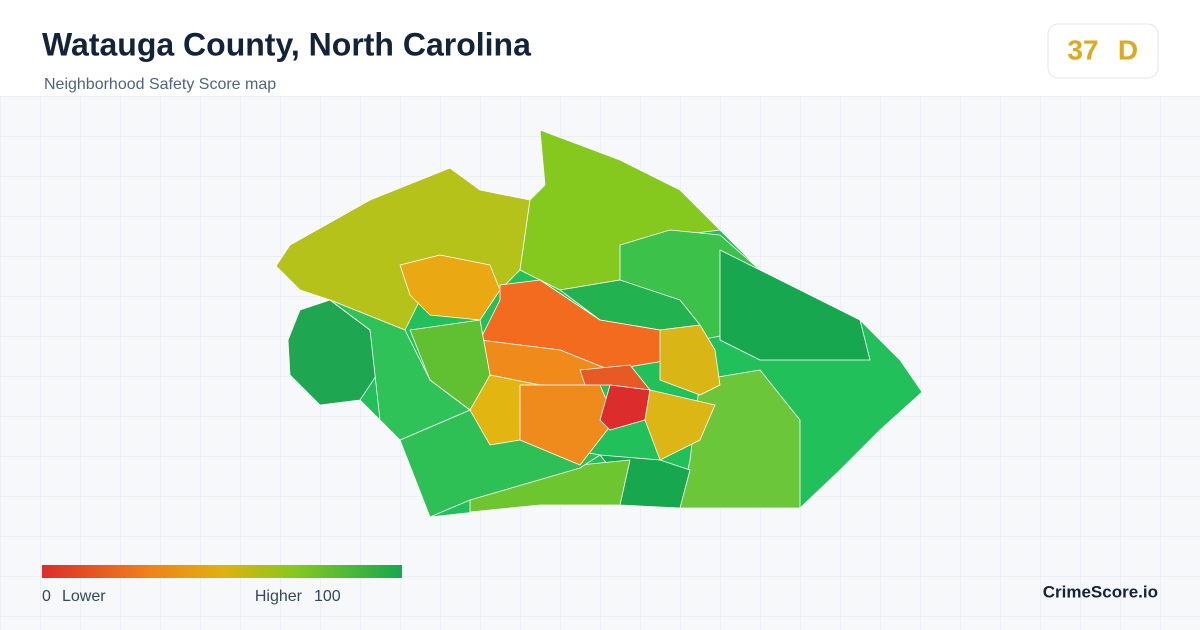  What do you see at coordinates (46, 596) in the screenshot?
I see `legend-min: 0` at bounding box center [46, 596].